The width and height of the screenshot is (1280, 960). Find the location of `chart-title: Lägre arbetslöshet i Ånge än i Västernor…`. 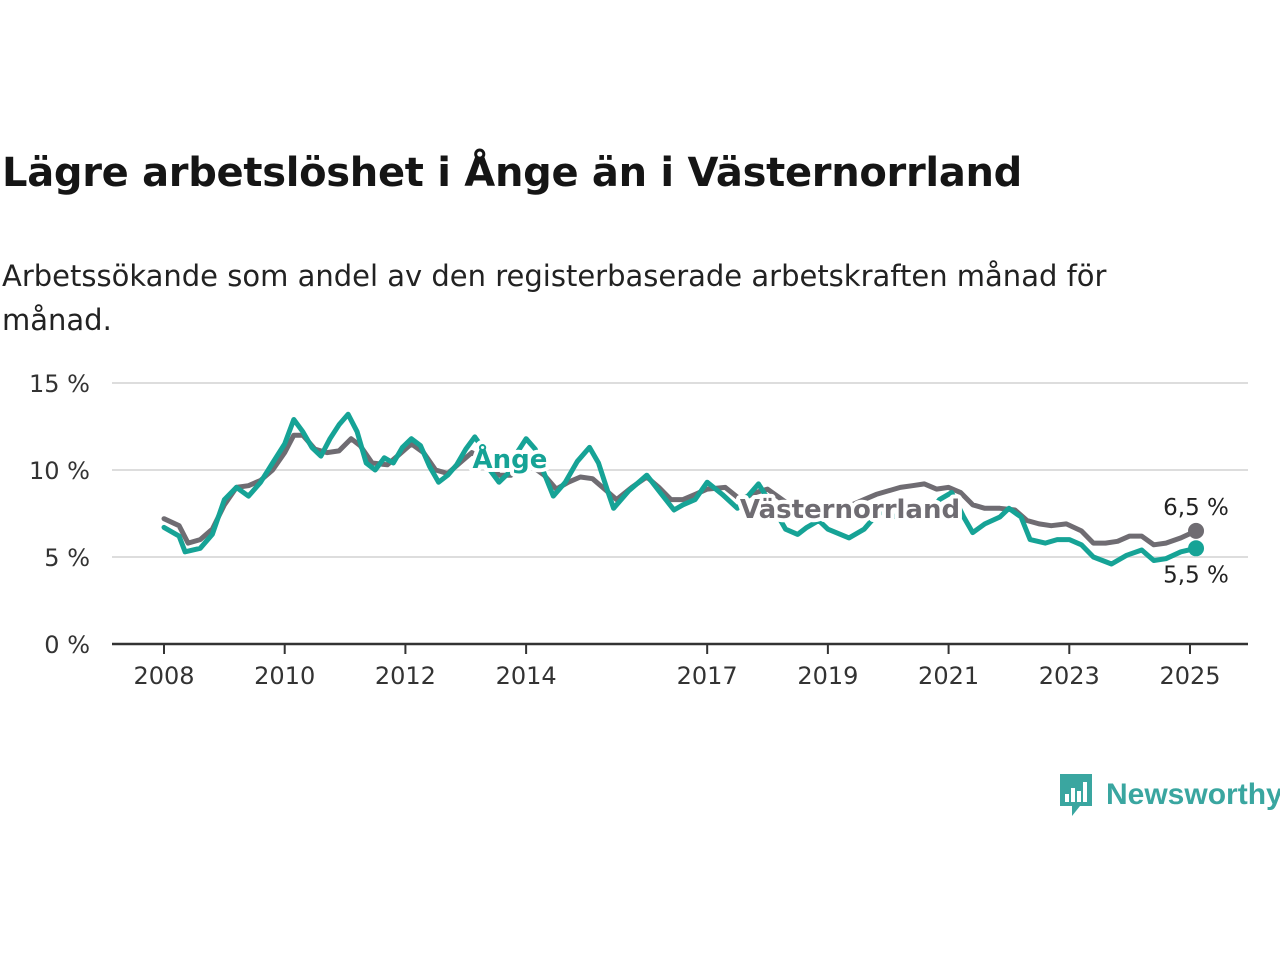

chart-title: Lägre arbetslöshet i Ånge än i Västernor… is located at coordinates (512, 173).